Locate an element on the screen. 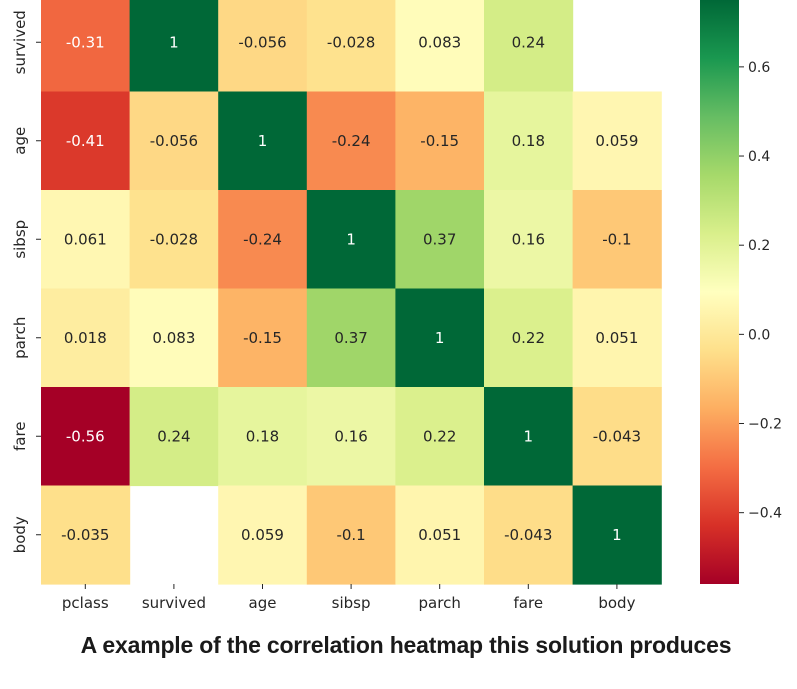 Image resolution: width=797 pixels, height=689 pixels. colorbar-tick-label: 0.6 is located at coordinates (759, 68).